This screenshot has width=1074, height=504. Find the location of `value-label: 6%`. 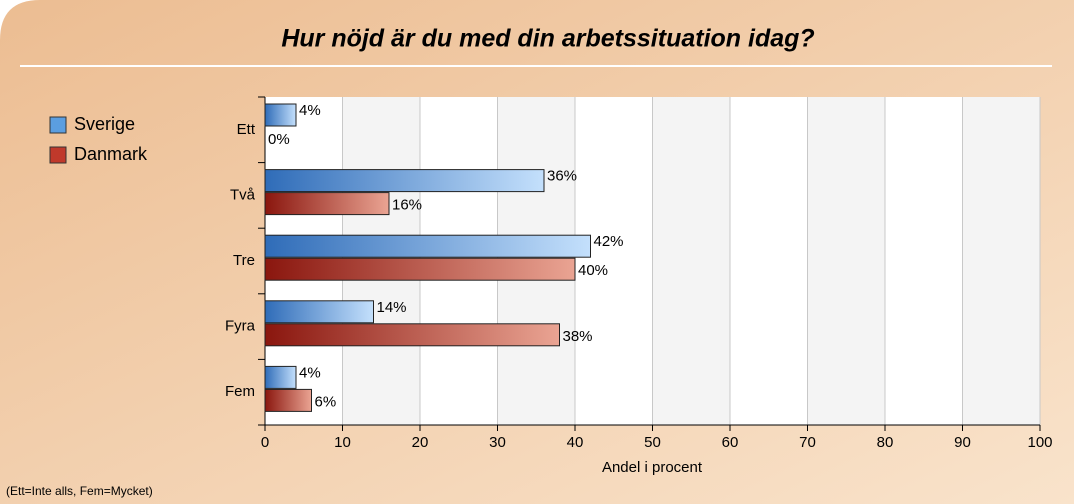

value-label: 6% is located at coordinates (326, 401).